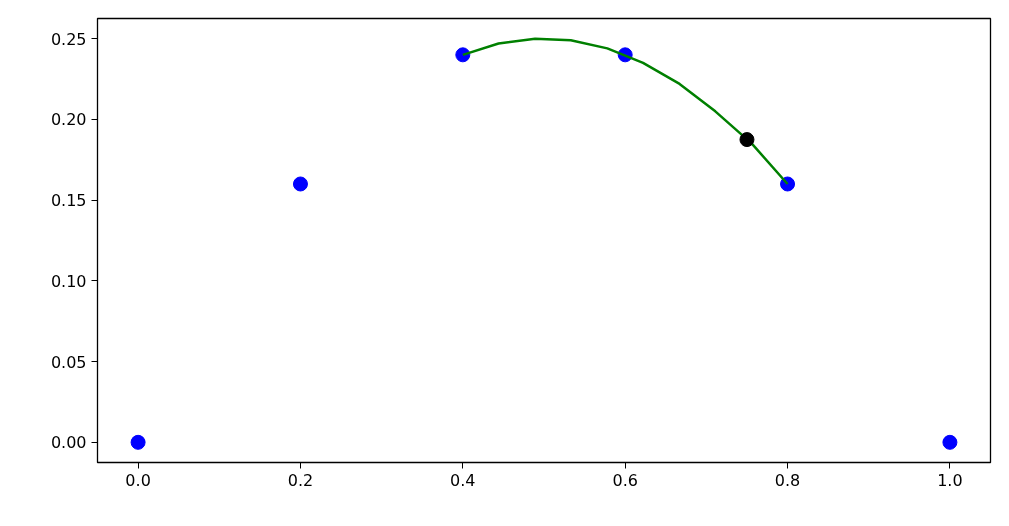 This screenshot has width=1009, height=526. What do you see at coordinates (68, 120) in the screenshot?
I see `y-tick-label: 0.20` at bounding box center [68, 120].